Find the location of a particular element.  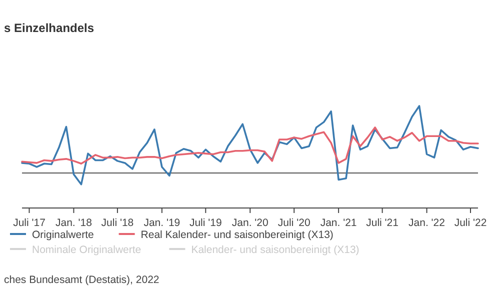

x-tick-label: Juli '19 is located at coordinates (205, 223).